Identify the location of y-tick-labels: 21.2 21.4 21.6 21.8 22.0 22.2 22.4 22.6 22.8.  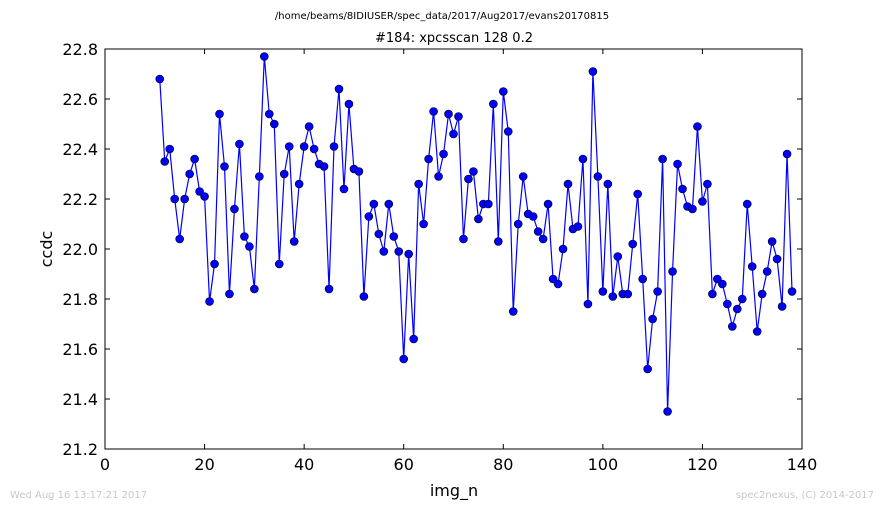
(80, 249).